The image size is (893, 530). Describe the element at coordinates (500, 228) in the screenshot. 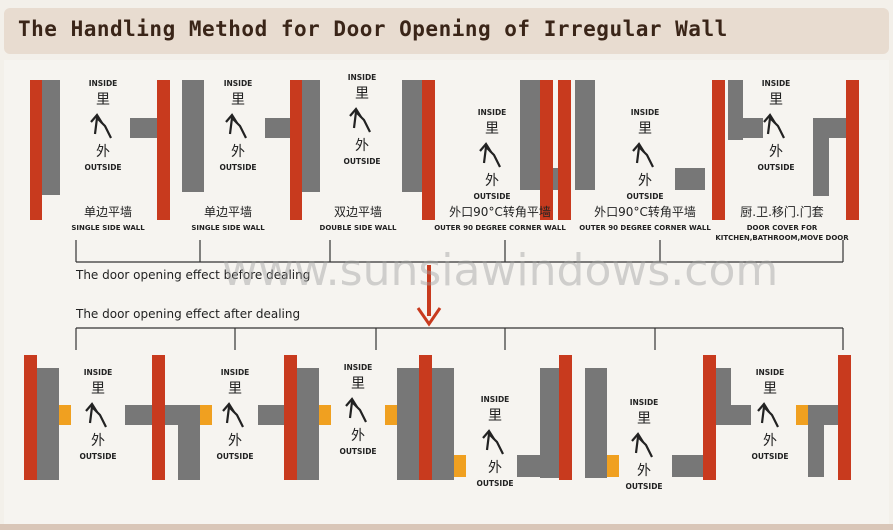

I see `caption-en: OUTER 90 DEGREE CORNER WALL` at that location.